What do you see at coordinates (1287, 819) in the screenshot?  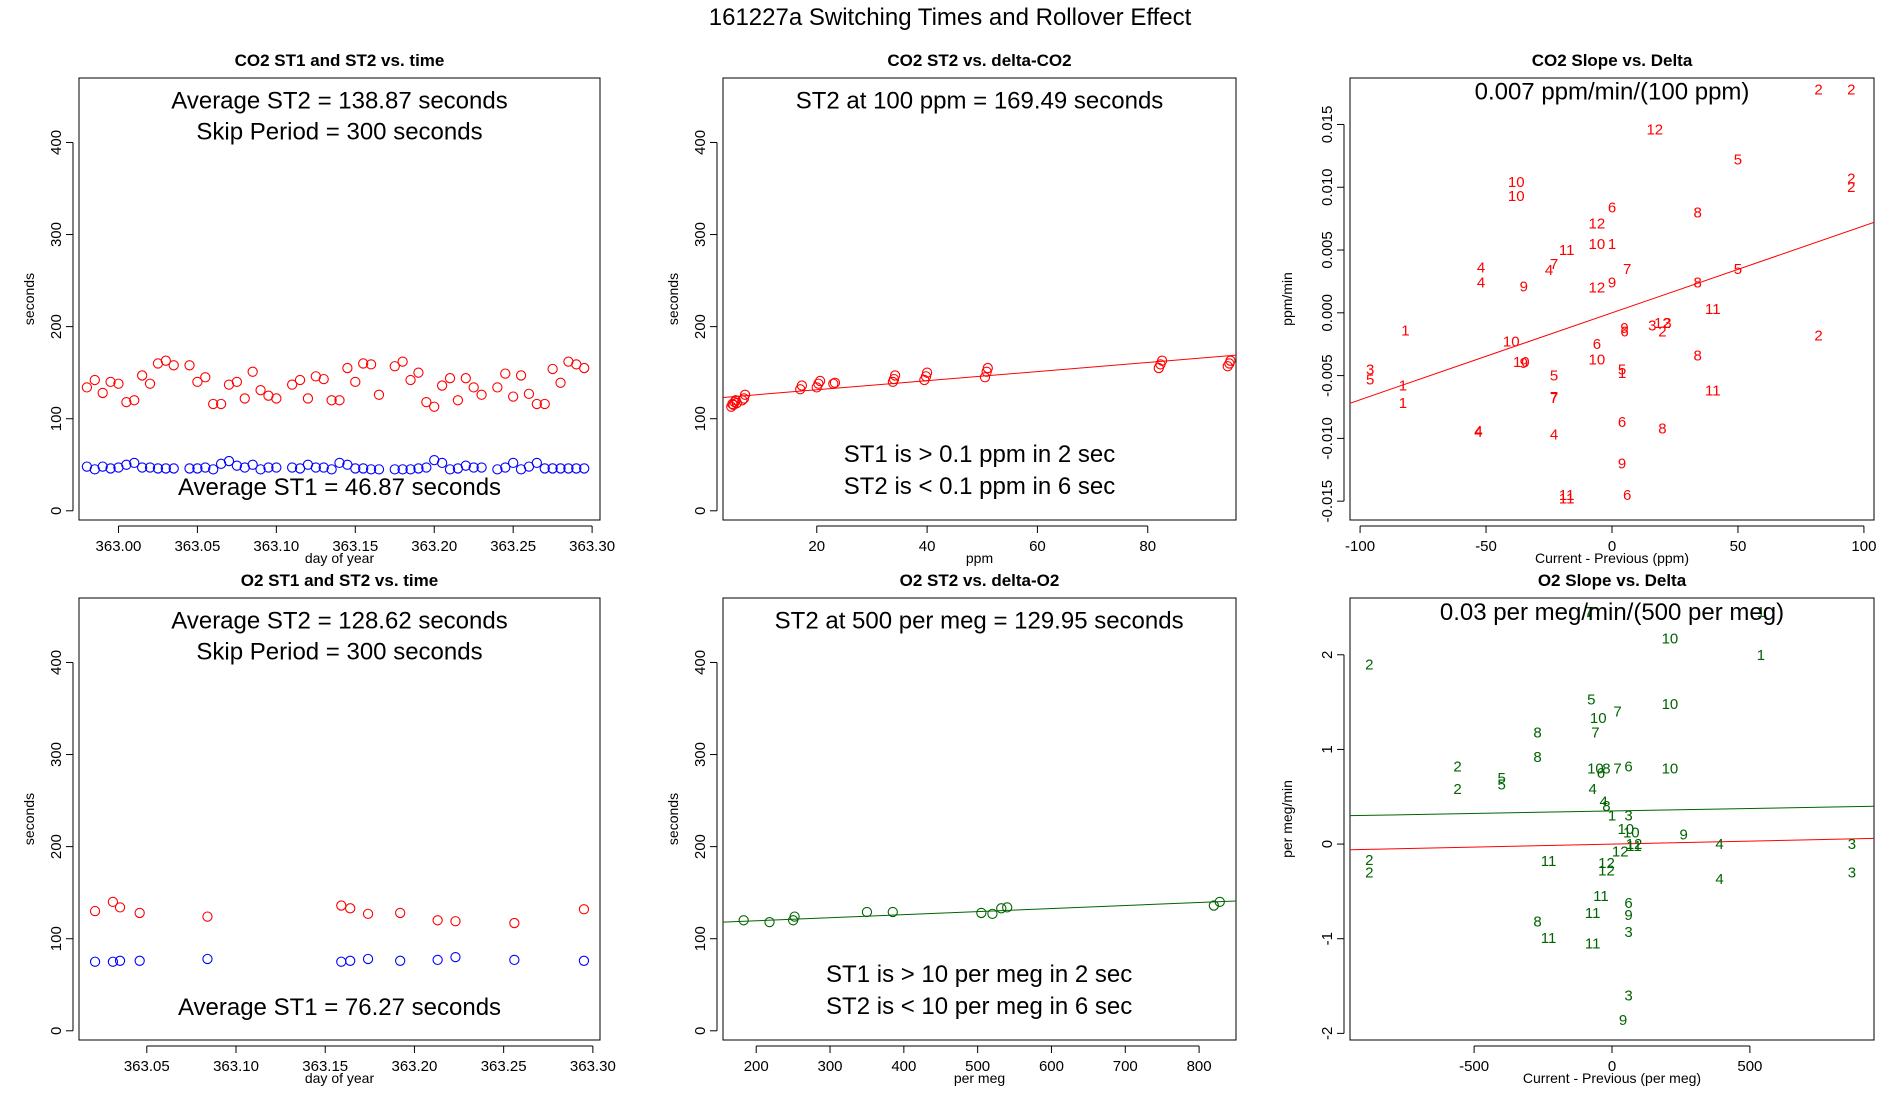 I see `y-axis-label: per meg/min` at bounding box center [1287, 819].